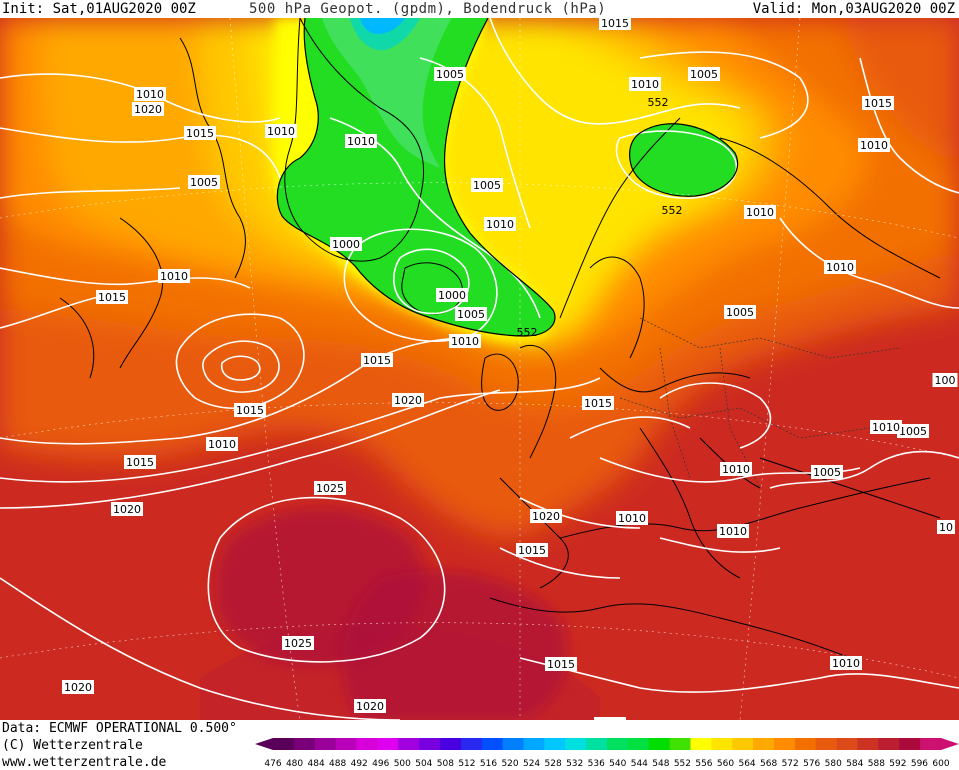  I want to click on colorbar-tick-label: 572, so click(790, 764).